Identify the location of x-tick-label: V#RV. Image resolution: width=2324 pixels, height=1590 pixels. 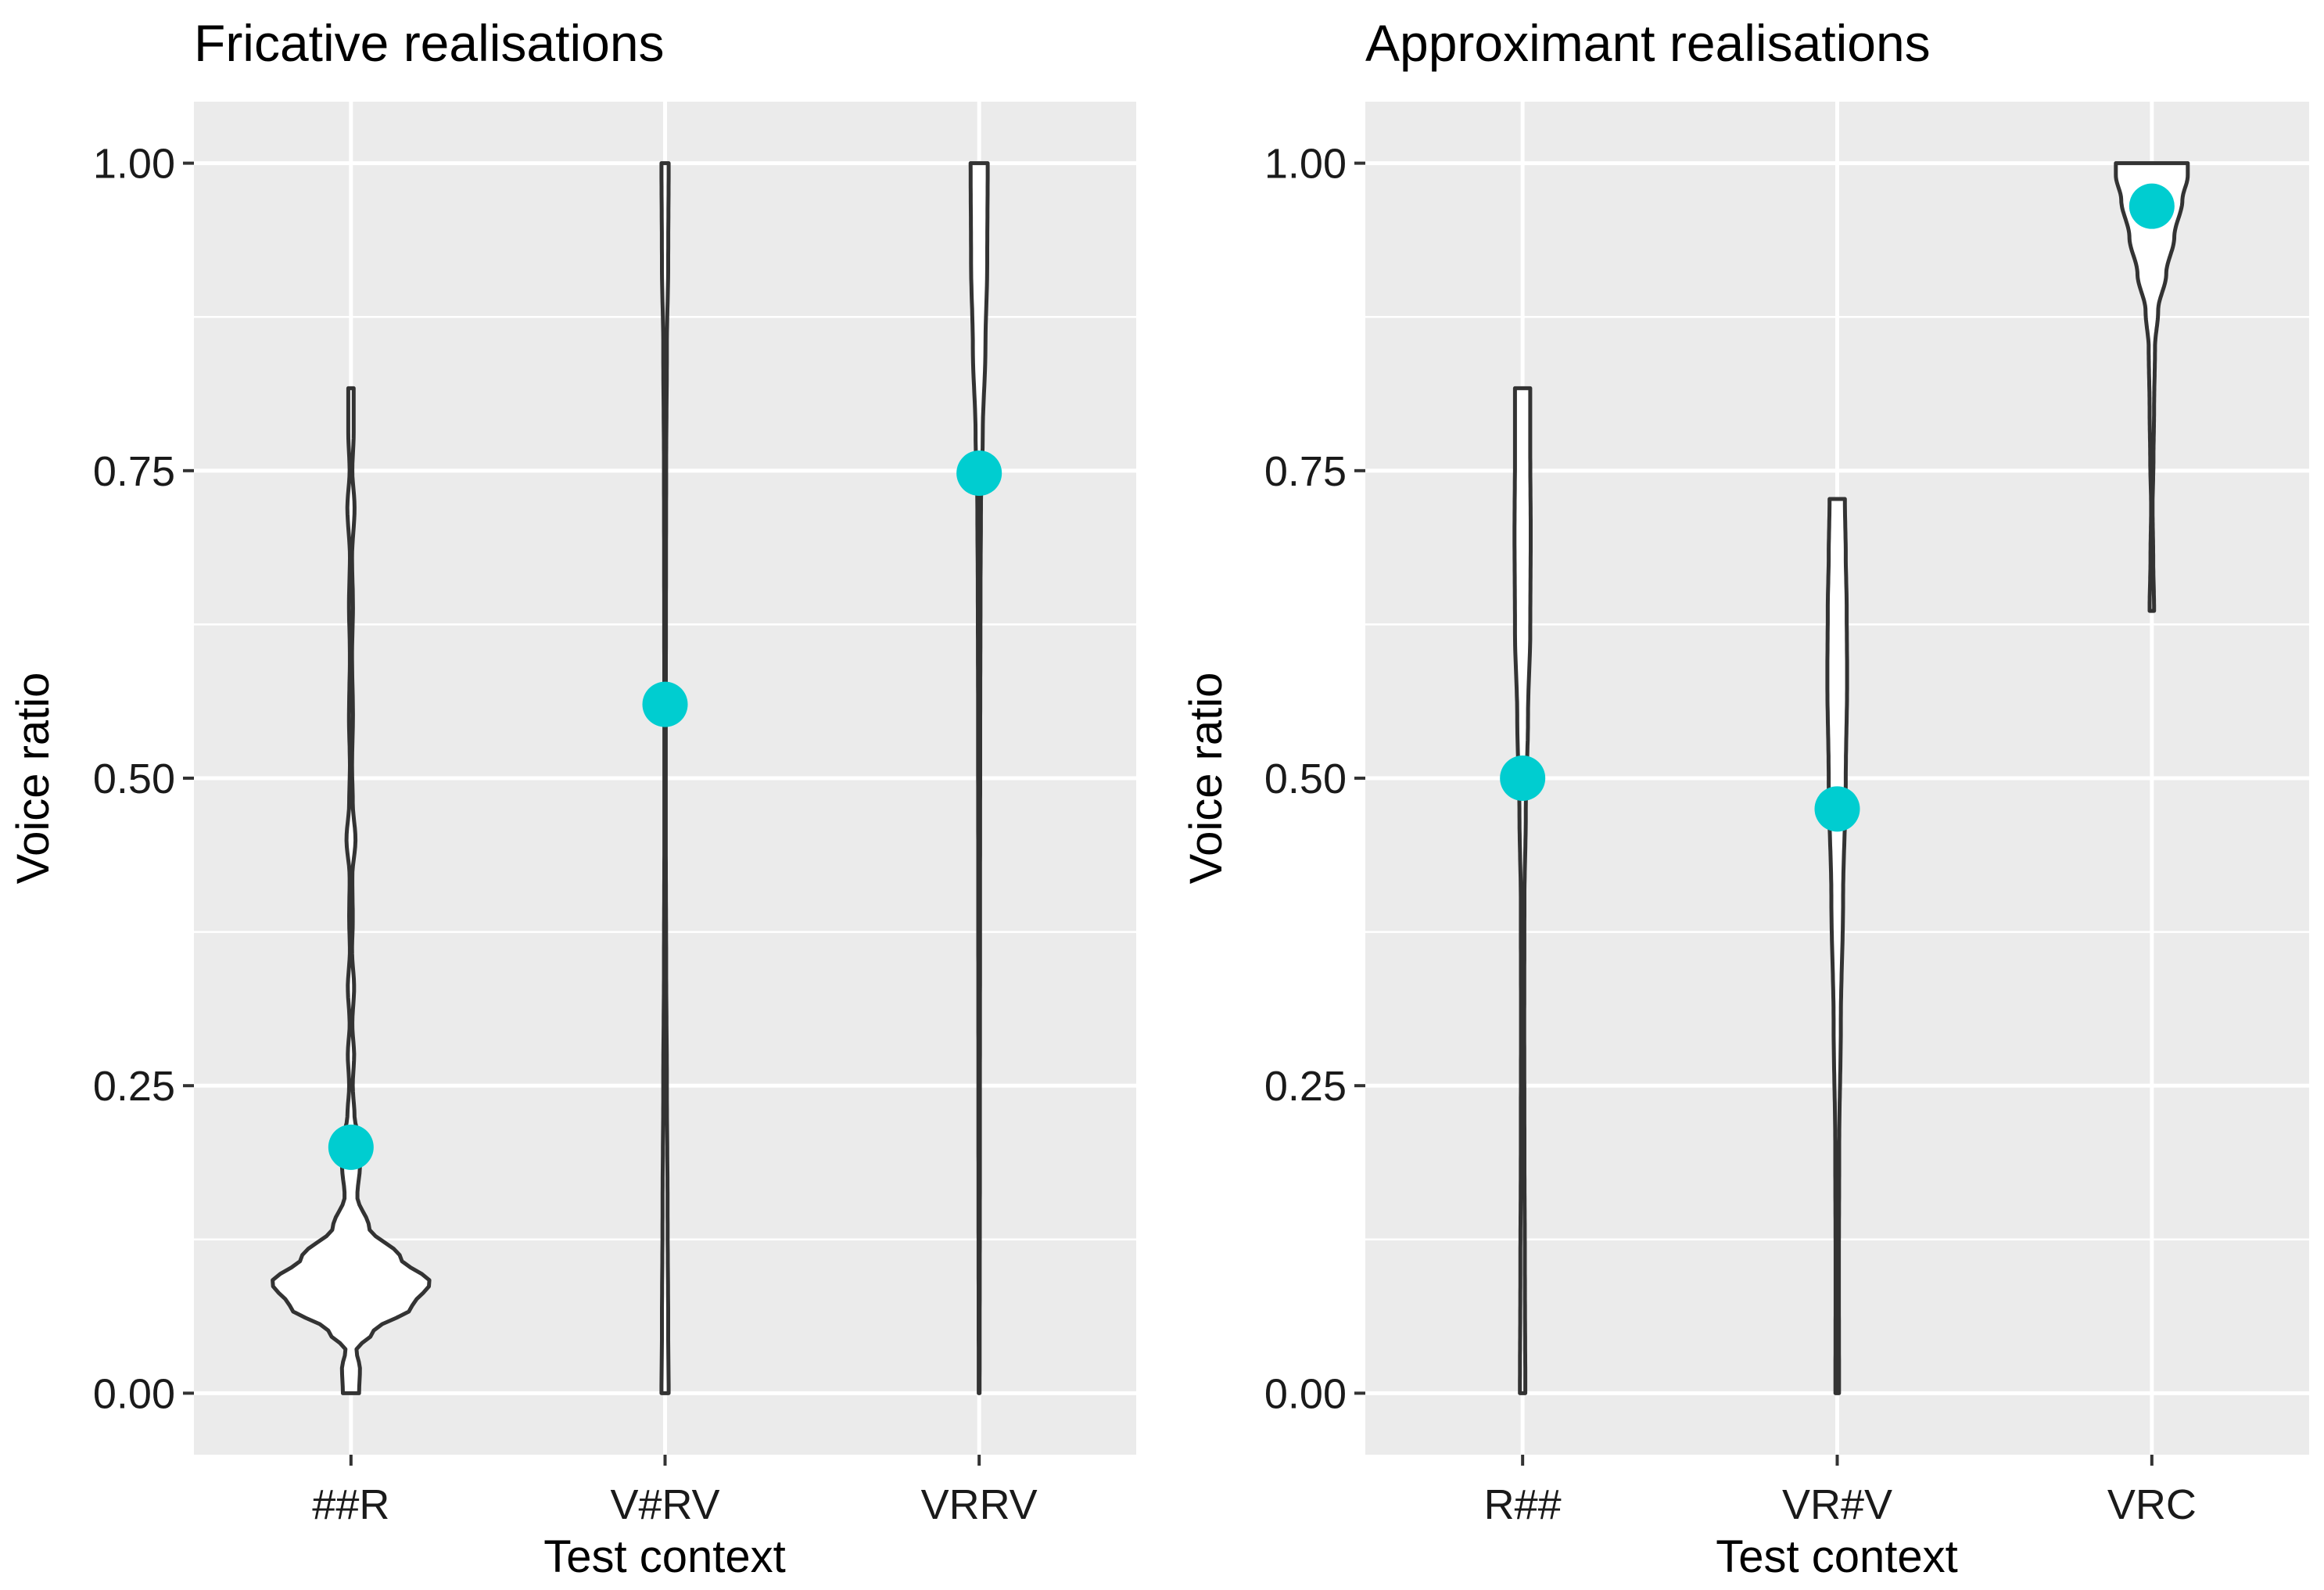
(664, 1504).